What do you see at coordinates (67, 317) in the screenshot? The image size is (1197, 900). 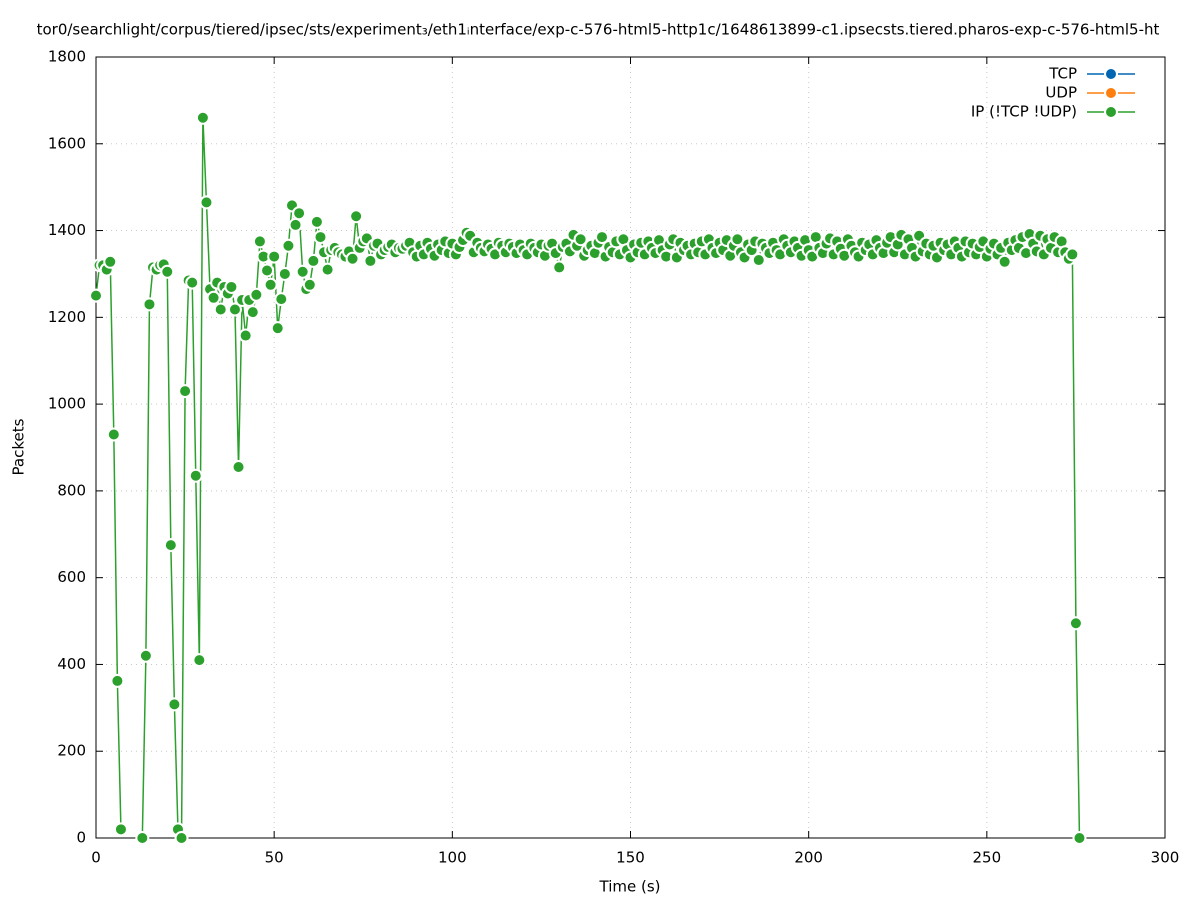 I see `y-tick-label: 1200` at bounding box center [67, 317].